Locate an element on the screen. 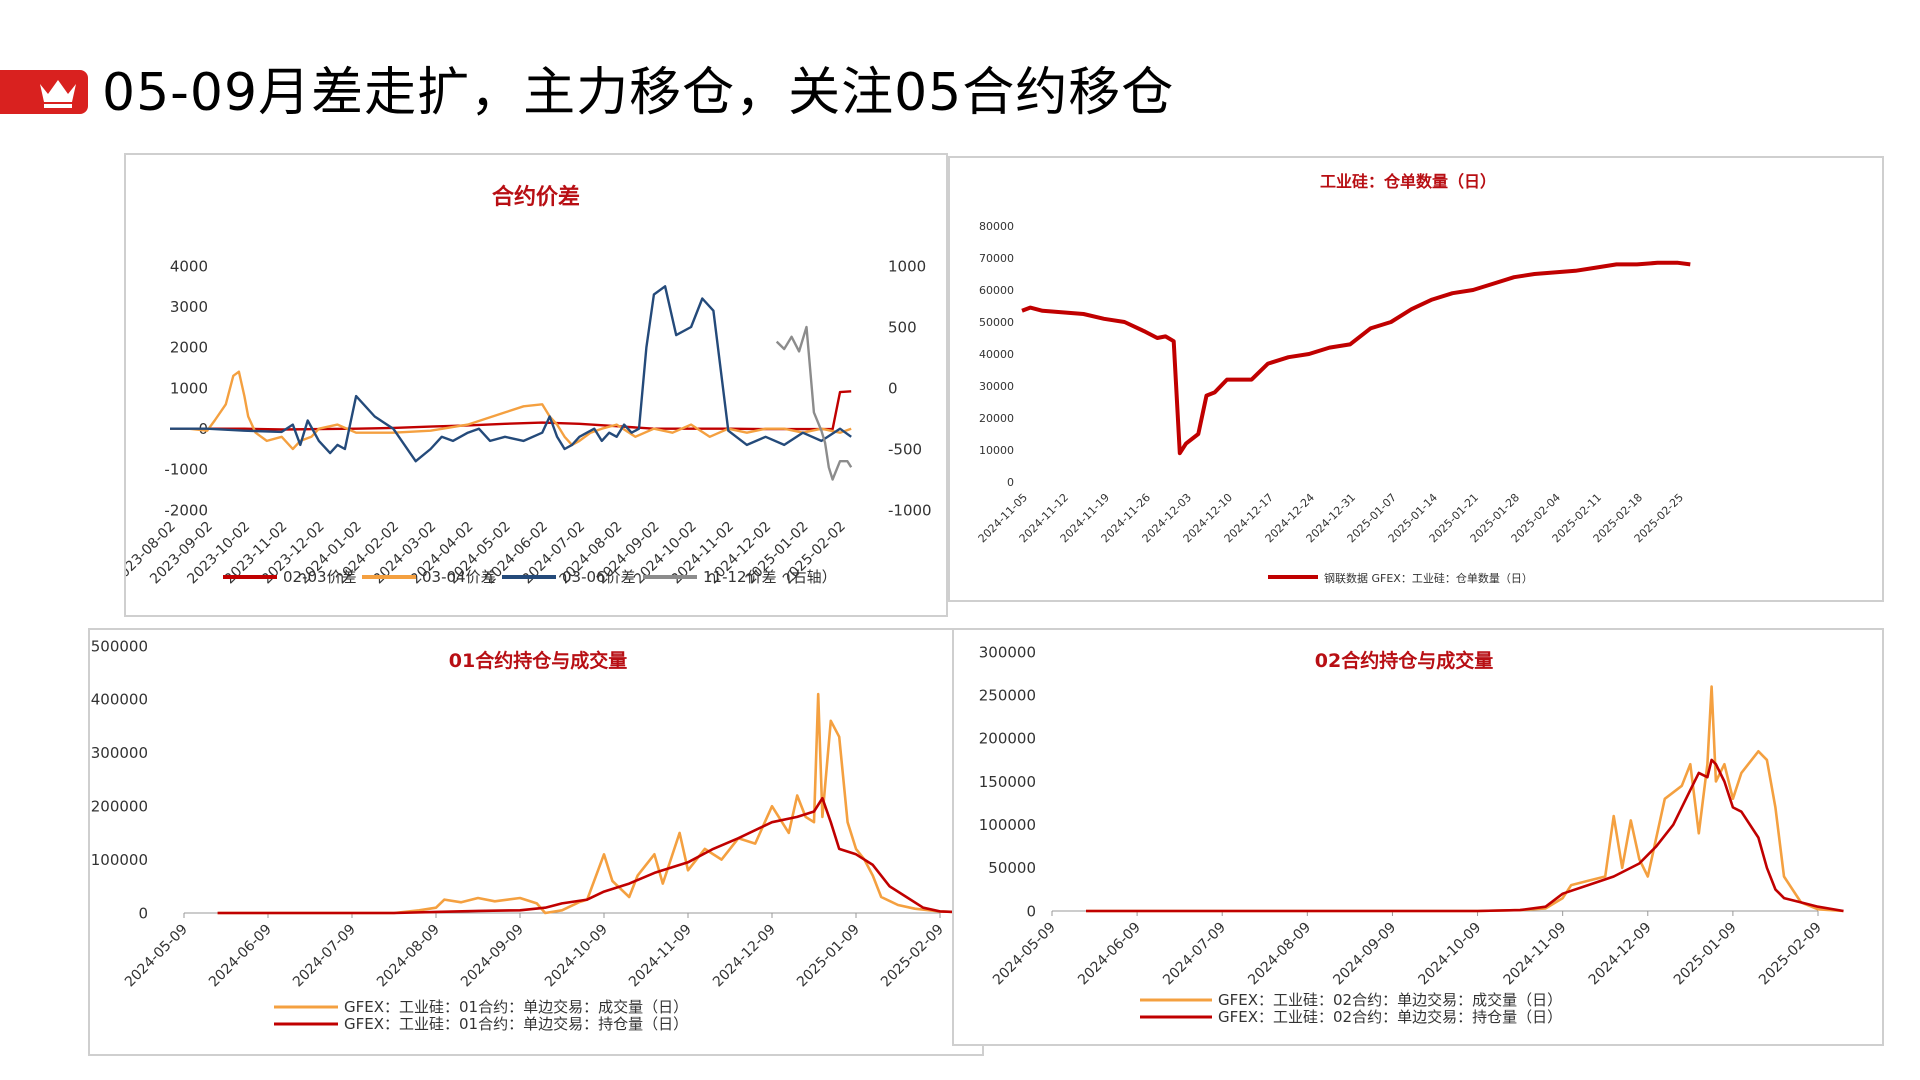 This screenshot has width=1920, height=1080. y-tick-label: 4000 is located at coordinates (189, 266).